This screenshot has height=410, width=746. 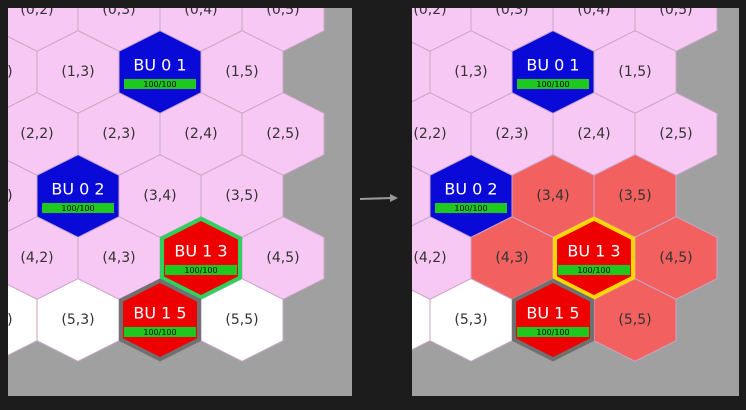 What do you see at coordinates (378, 198) in the screenshot?
I see `arrow` at bounding box center [378, 198].